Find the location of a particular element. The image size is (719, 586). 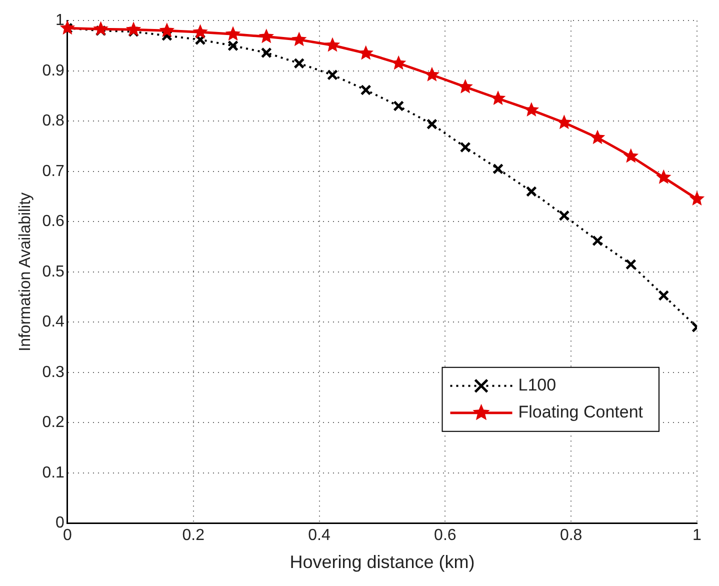

y-tick-label: 0.9 is located at coordinates (53, 71).